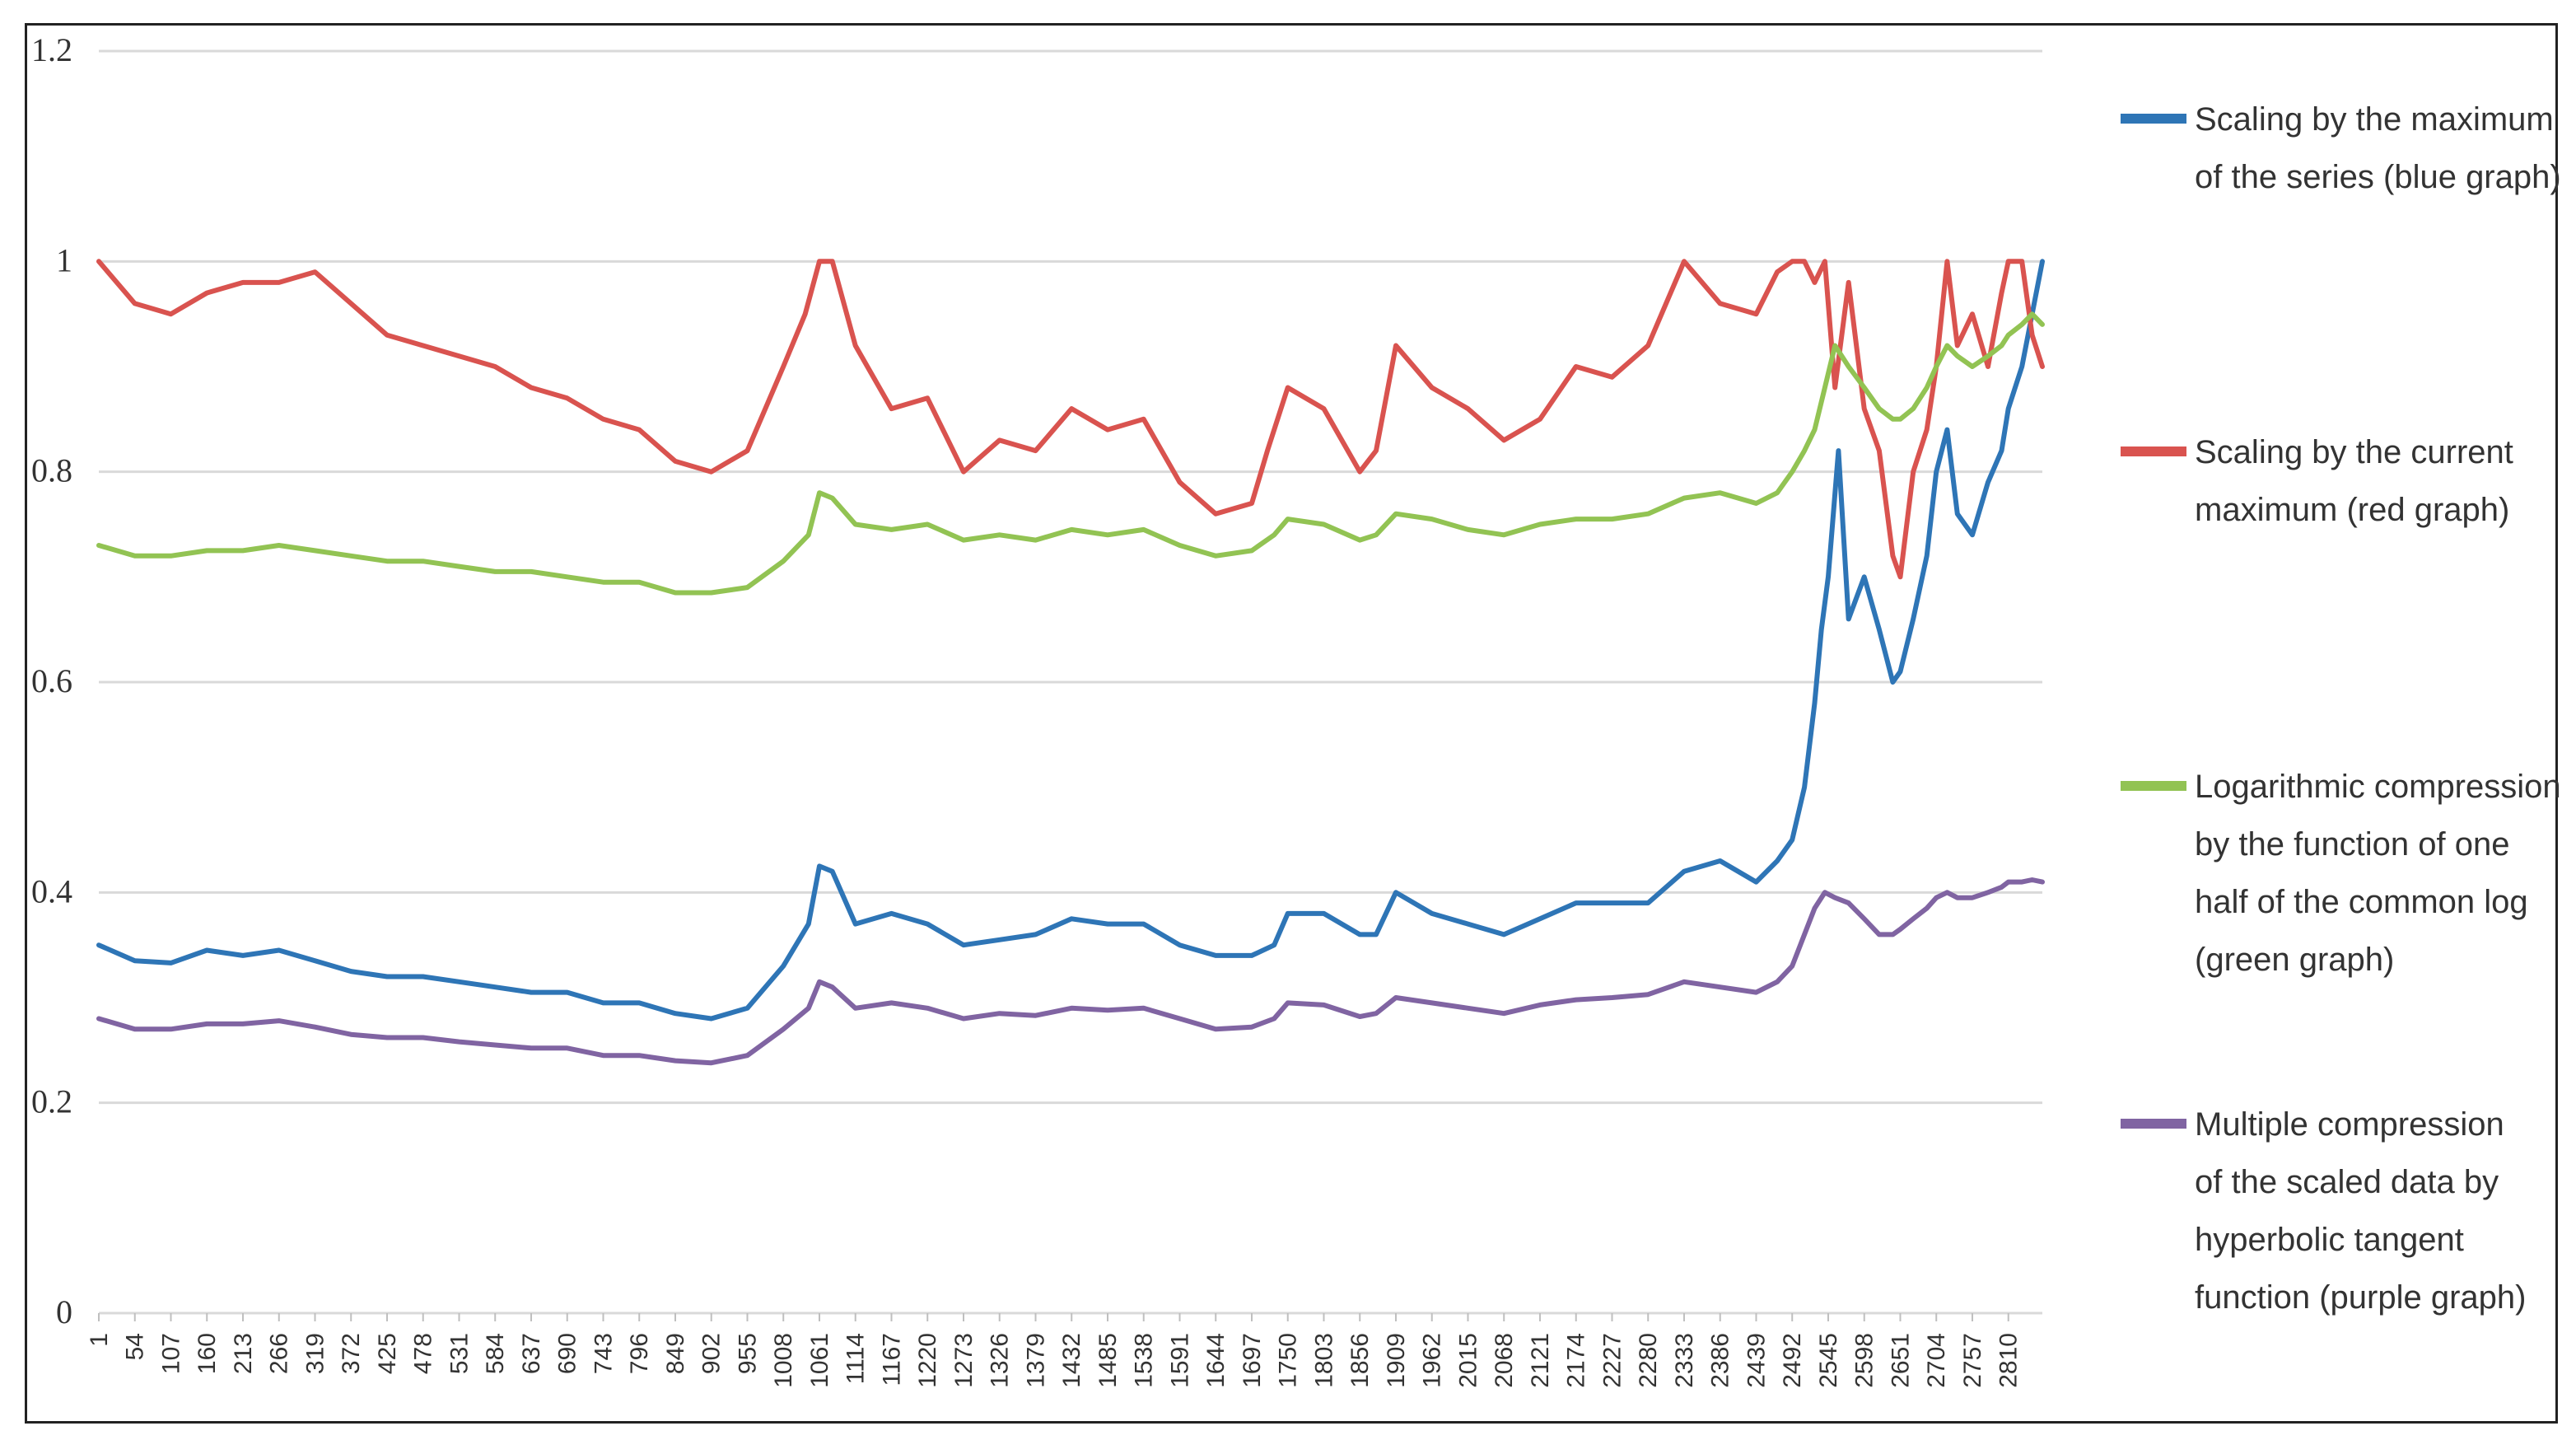  Describe the element at coordinates (1972, 1360) in the screenshot. I see `x-tick-label: 2757` at that location.